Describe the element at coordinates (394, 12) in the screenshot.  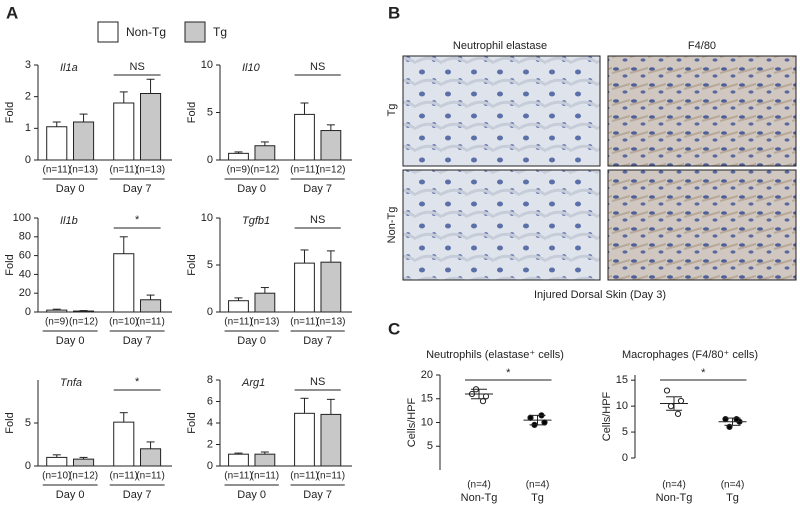
I see `panel-label: B` at that location.